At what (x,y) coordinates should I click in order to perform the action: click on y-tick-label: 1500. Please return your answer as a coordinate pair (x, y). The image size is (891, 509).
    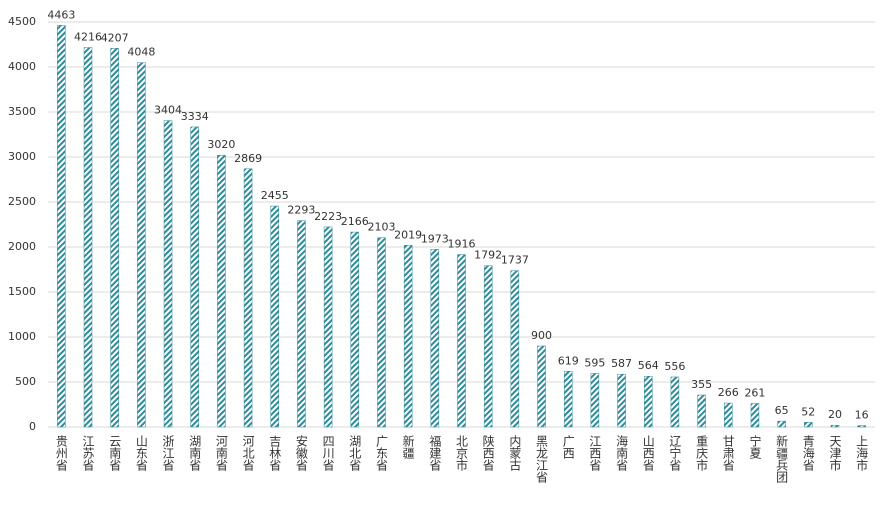
    Looking at the image, I should click on (22, 291).